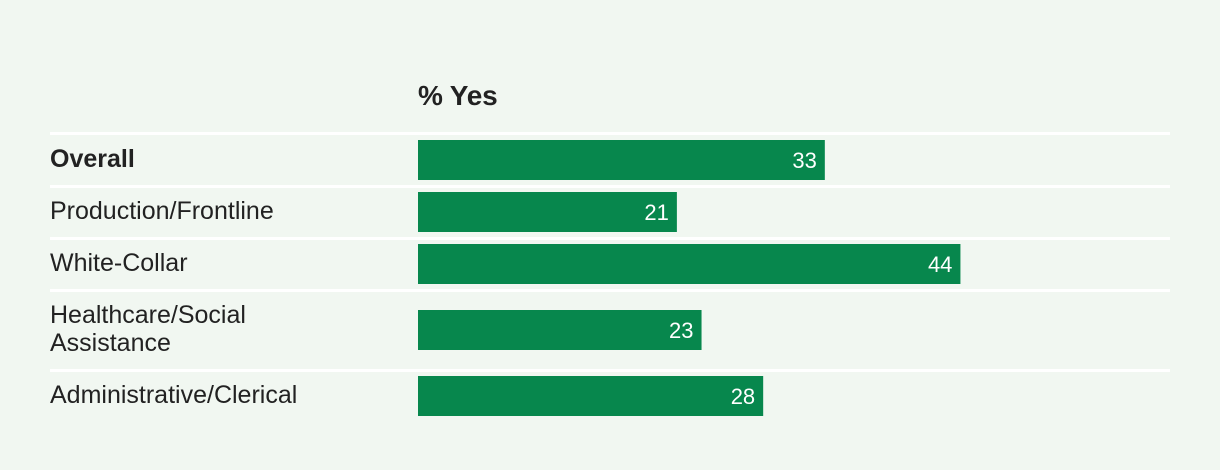 The width and height of the screenshot is (1220, 470). Describe the element at coordinates (689, 264) in the screenshot. I see `bar-white-collar` at that location.